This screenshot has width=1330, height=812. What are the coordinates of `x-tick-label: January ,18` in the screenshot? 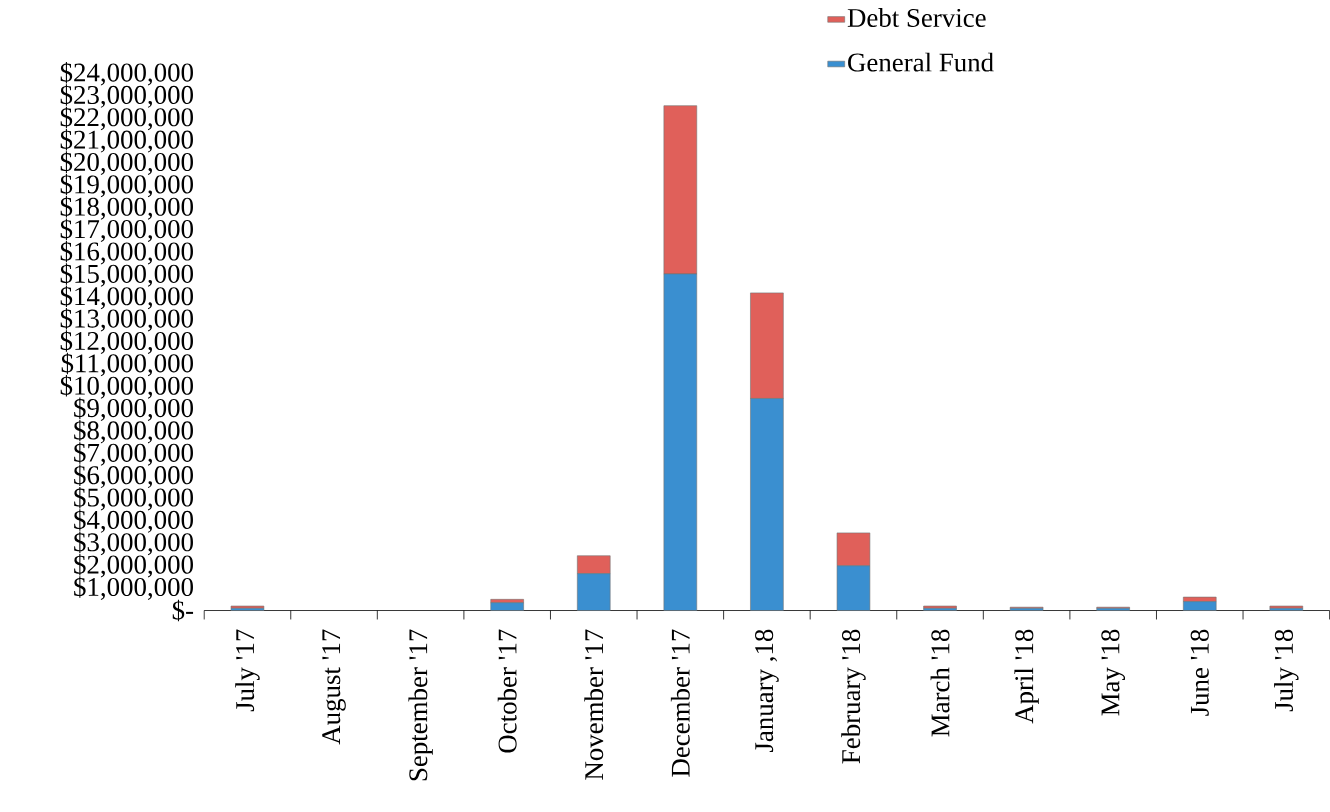 It's located at (767, 691).